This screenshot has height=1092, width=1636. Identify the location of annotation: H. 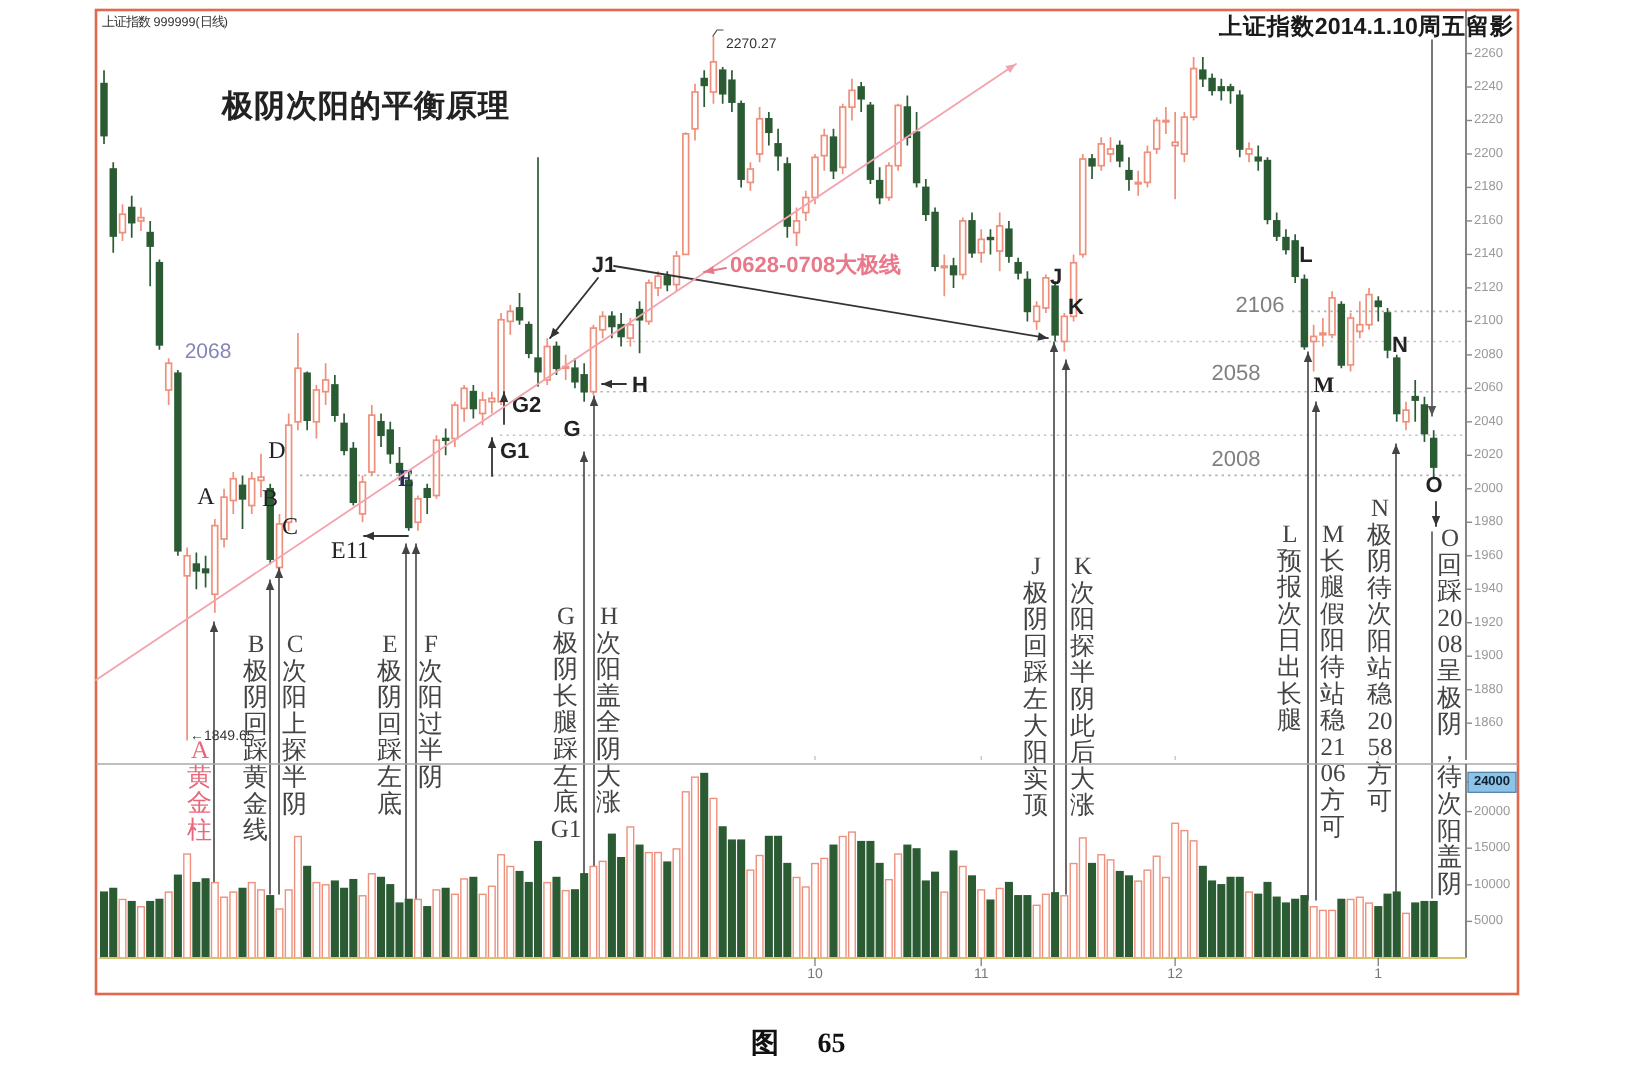
(640, 386).